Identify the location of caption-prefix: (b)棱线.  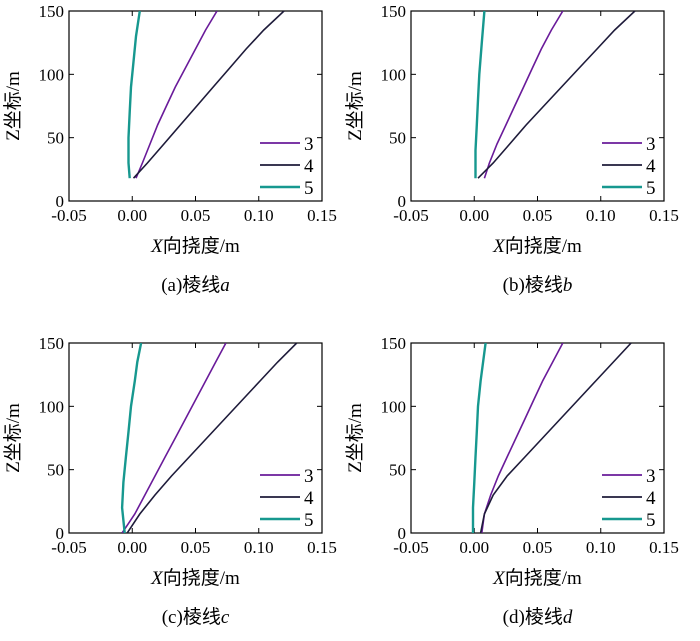
(533, 285).